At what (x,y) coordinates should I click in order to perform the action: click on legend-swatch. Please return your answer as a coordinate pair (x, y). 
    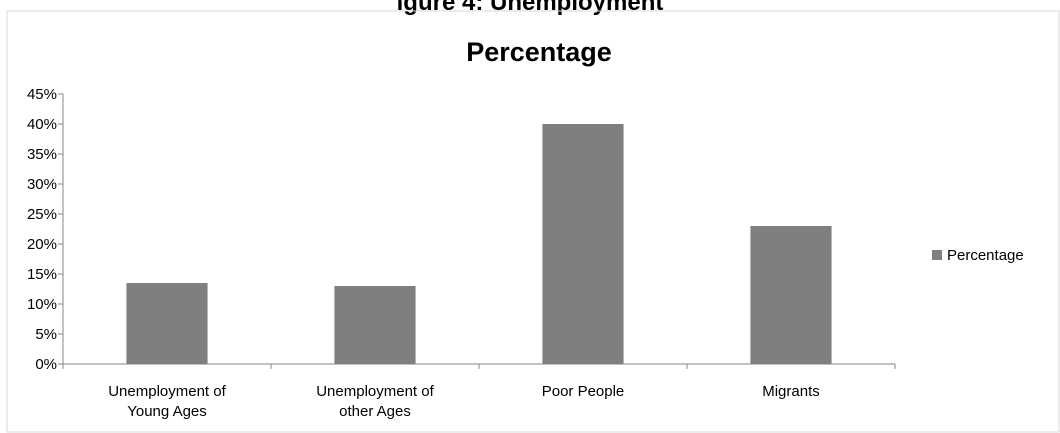
    Looking at the image, I should click on (937, 255).